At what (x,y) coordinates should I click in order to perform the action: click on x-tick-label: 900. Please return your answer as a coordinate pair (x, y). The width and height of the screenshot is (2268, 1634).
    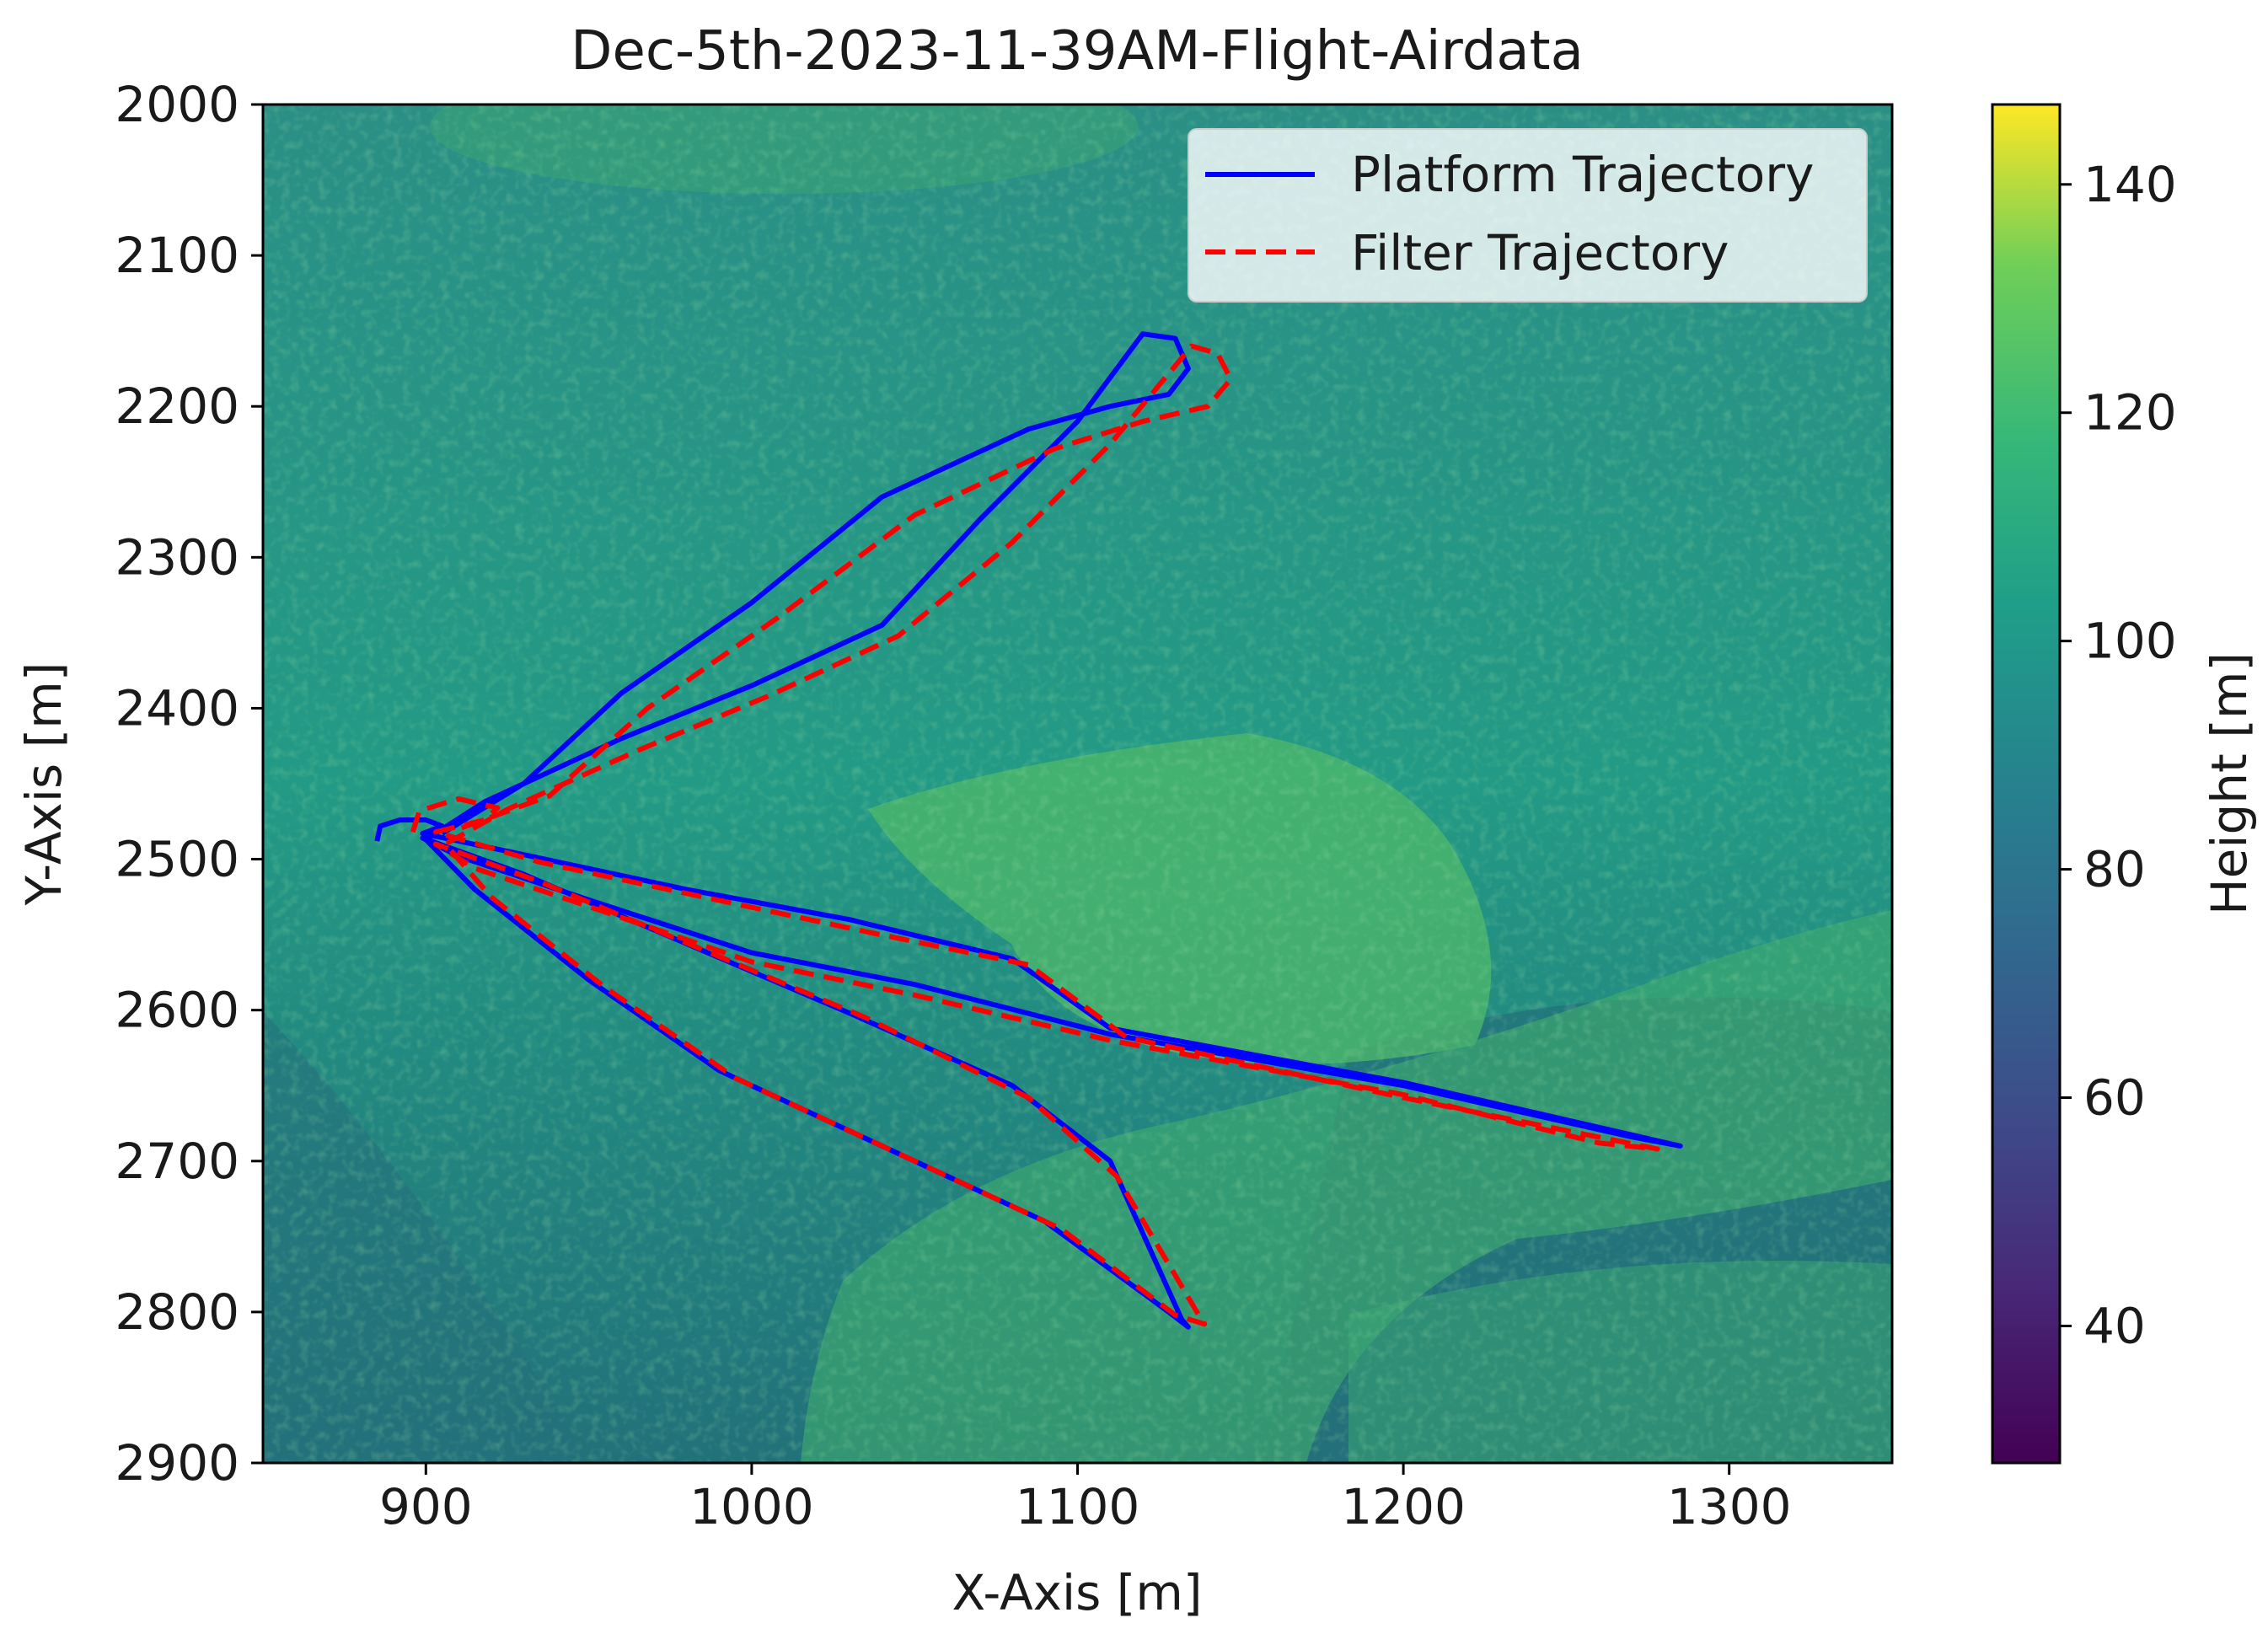
    Looking at the image, I should click on (426, 1506).